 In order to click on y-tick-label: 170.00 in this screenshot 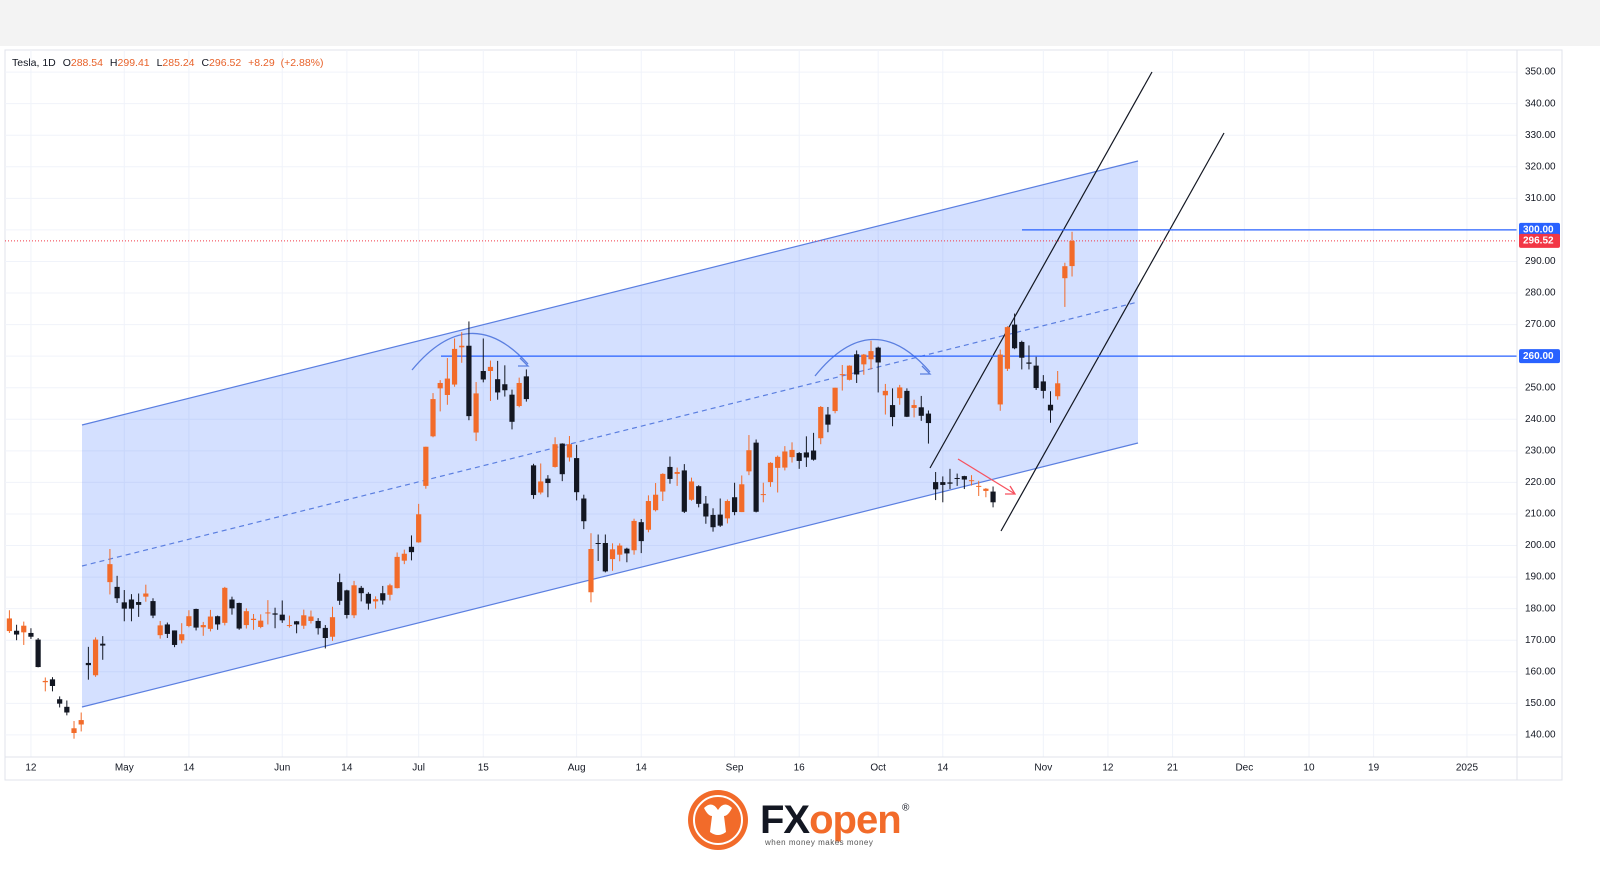, I will do `click(1540, 640)`.